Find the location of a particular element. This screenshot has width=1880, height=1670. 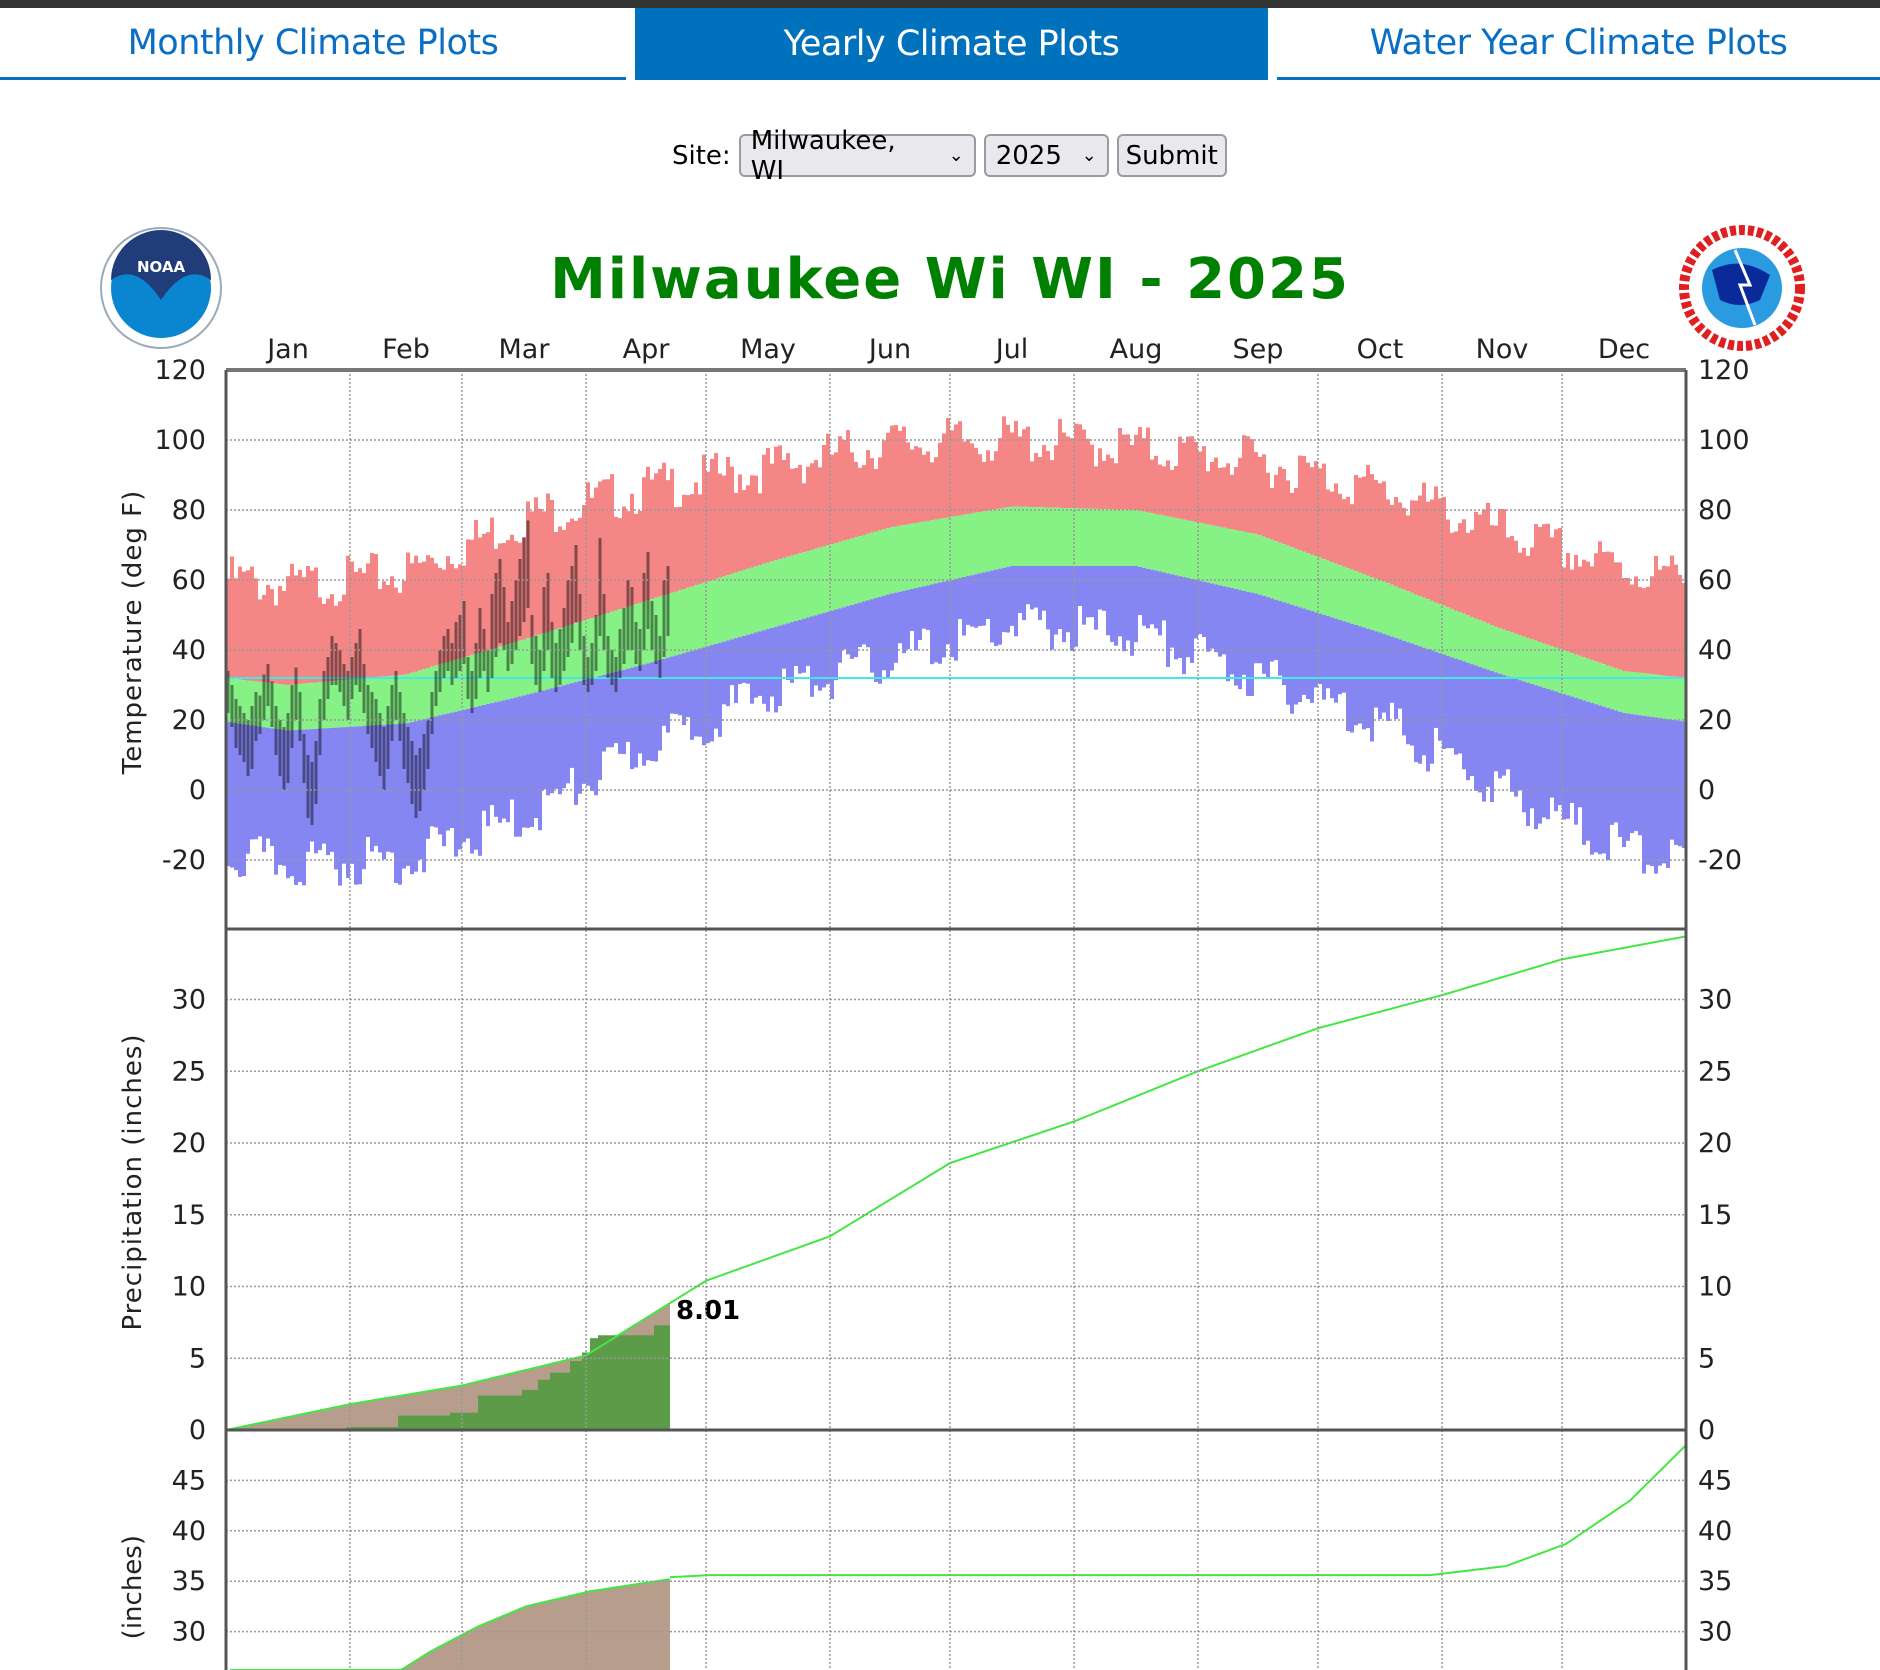

y-tick-label-left: 40 is located at coordinates (189, 1531).